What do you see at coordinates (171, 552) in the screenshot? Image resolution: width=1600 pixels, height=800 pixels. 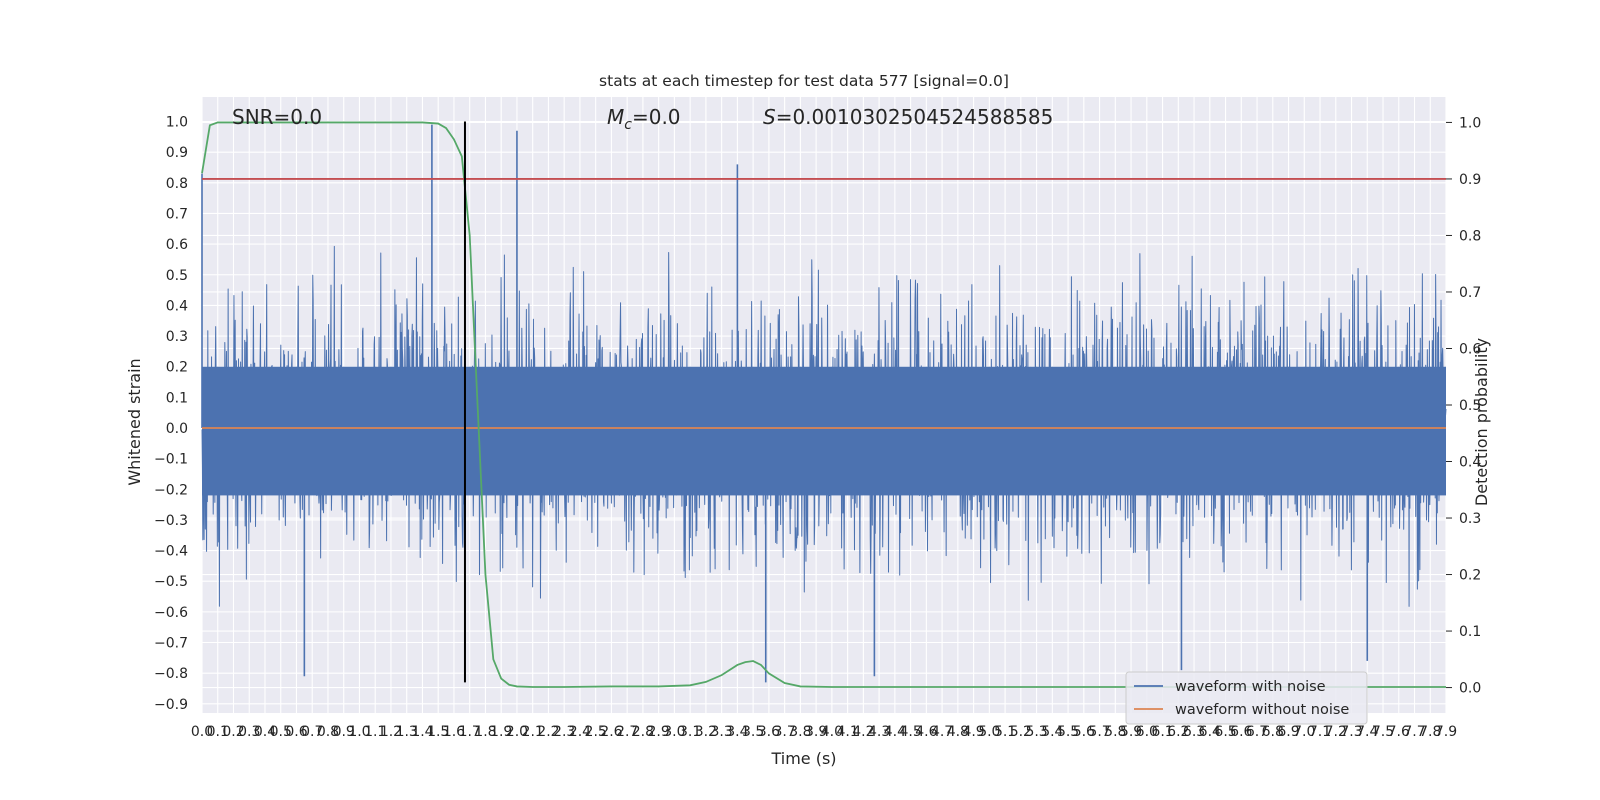 I see `left-tick-label: −0.4` at bounding box center [171, 552].